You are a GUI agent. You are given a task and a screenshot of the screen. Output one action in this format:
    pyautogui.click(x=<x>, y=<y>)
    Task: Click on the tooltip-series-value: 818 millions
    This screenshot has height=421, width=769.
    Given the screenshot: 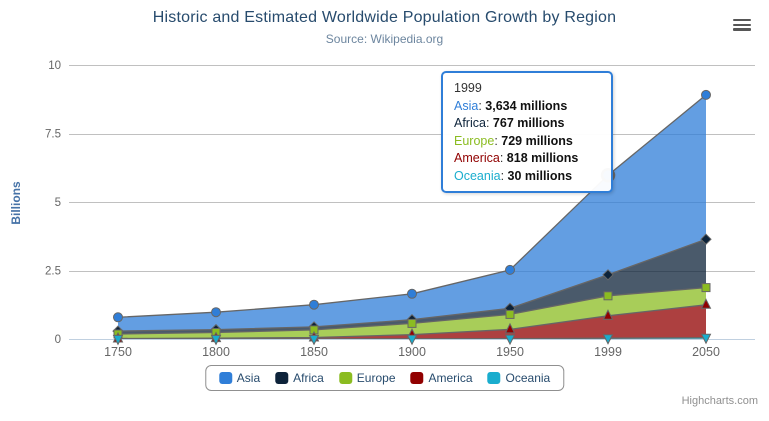 What is the action you would take?
    pyautogui.click(x=541, y=158)
    